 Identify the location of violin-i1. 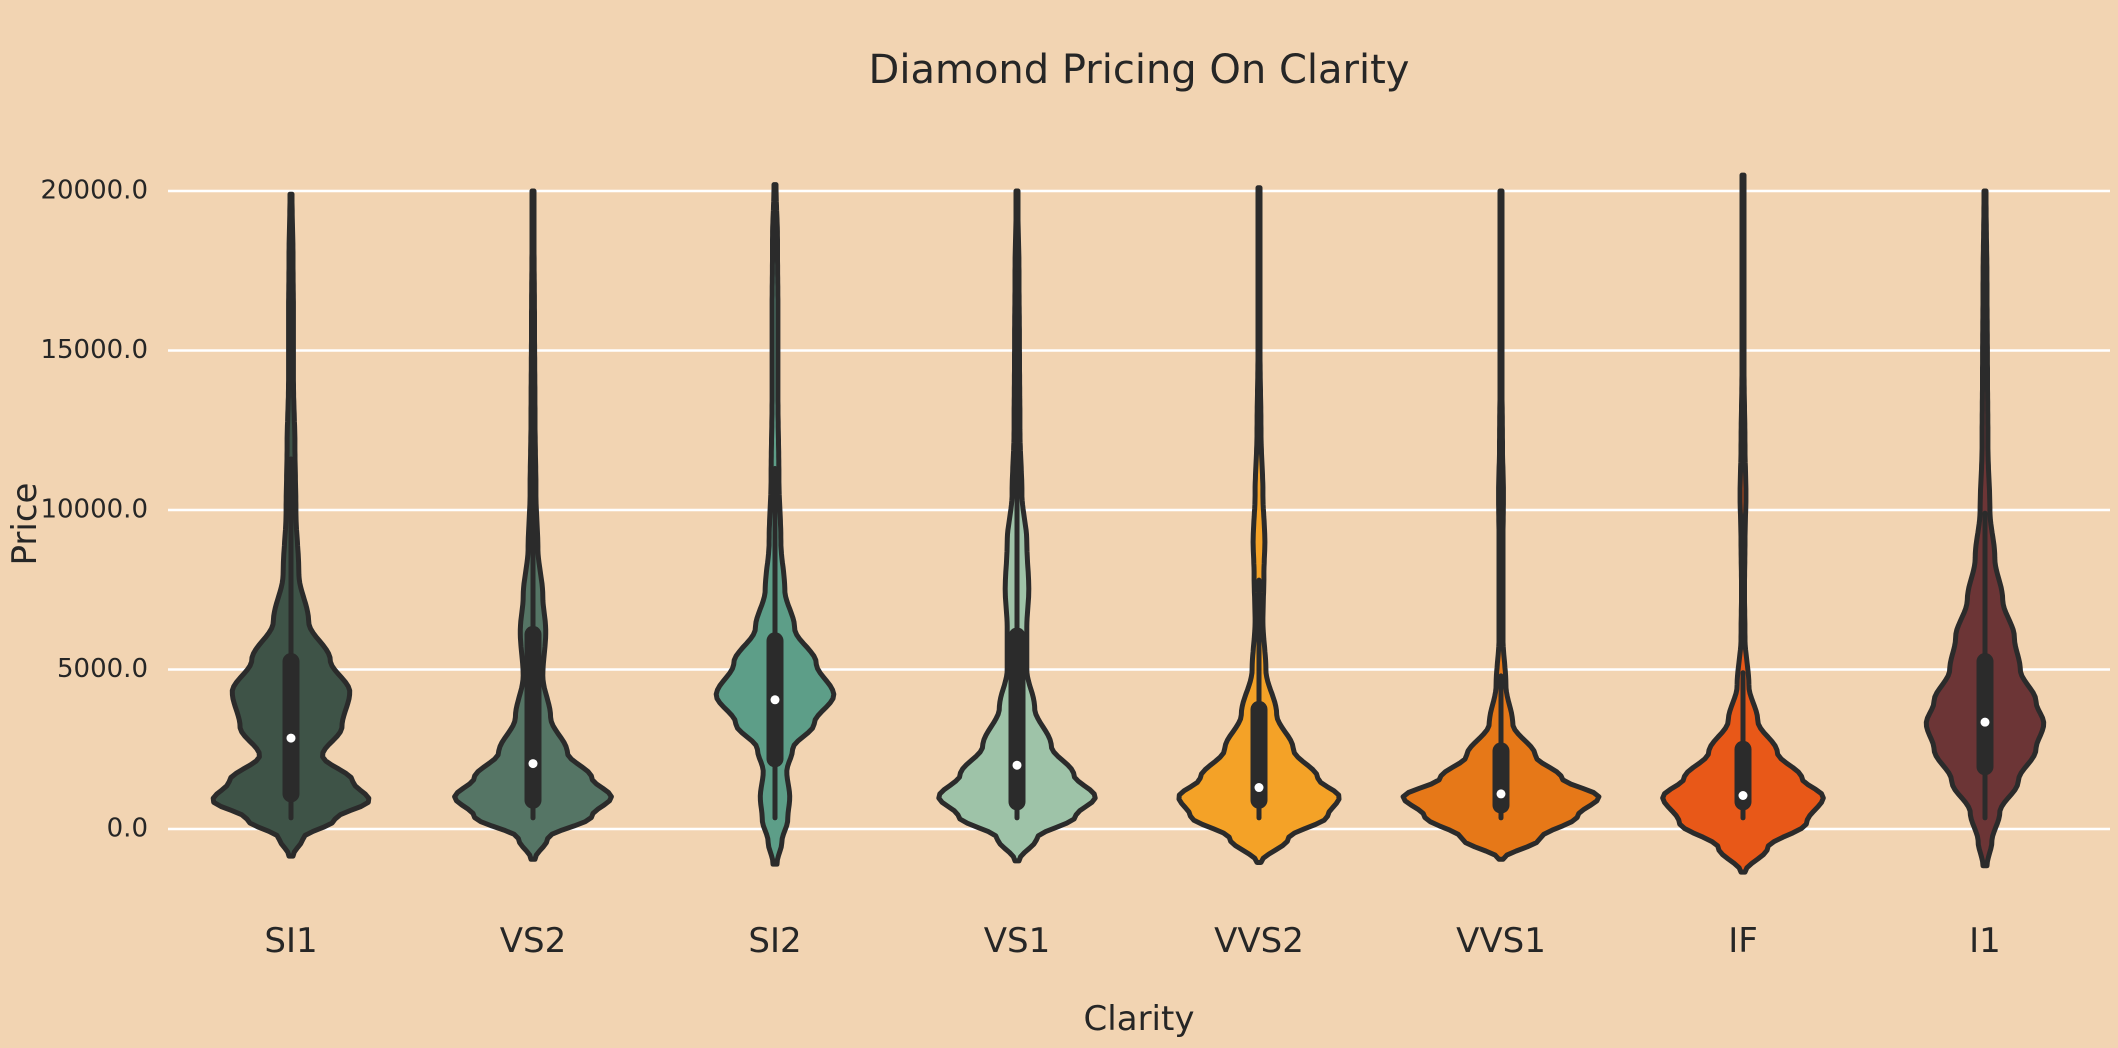
(1985, 528).